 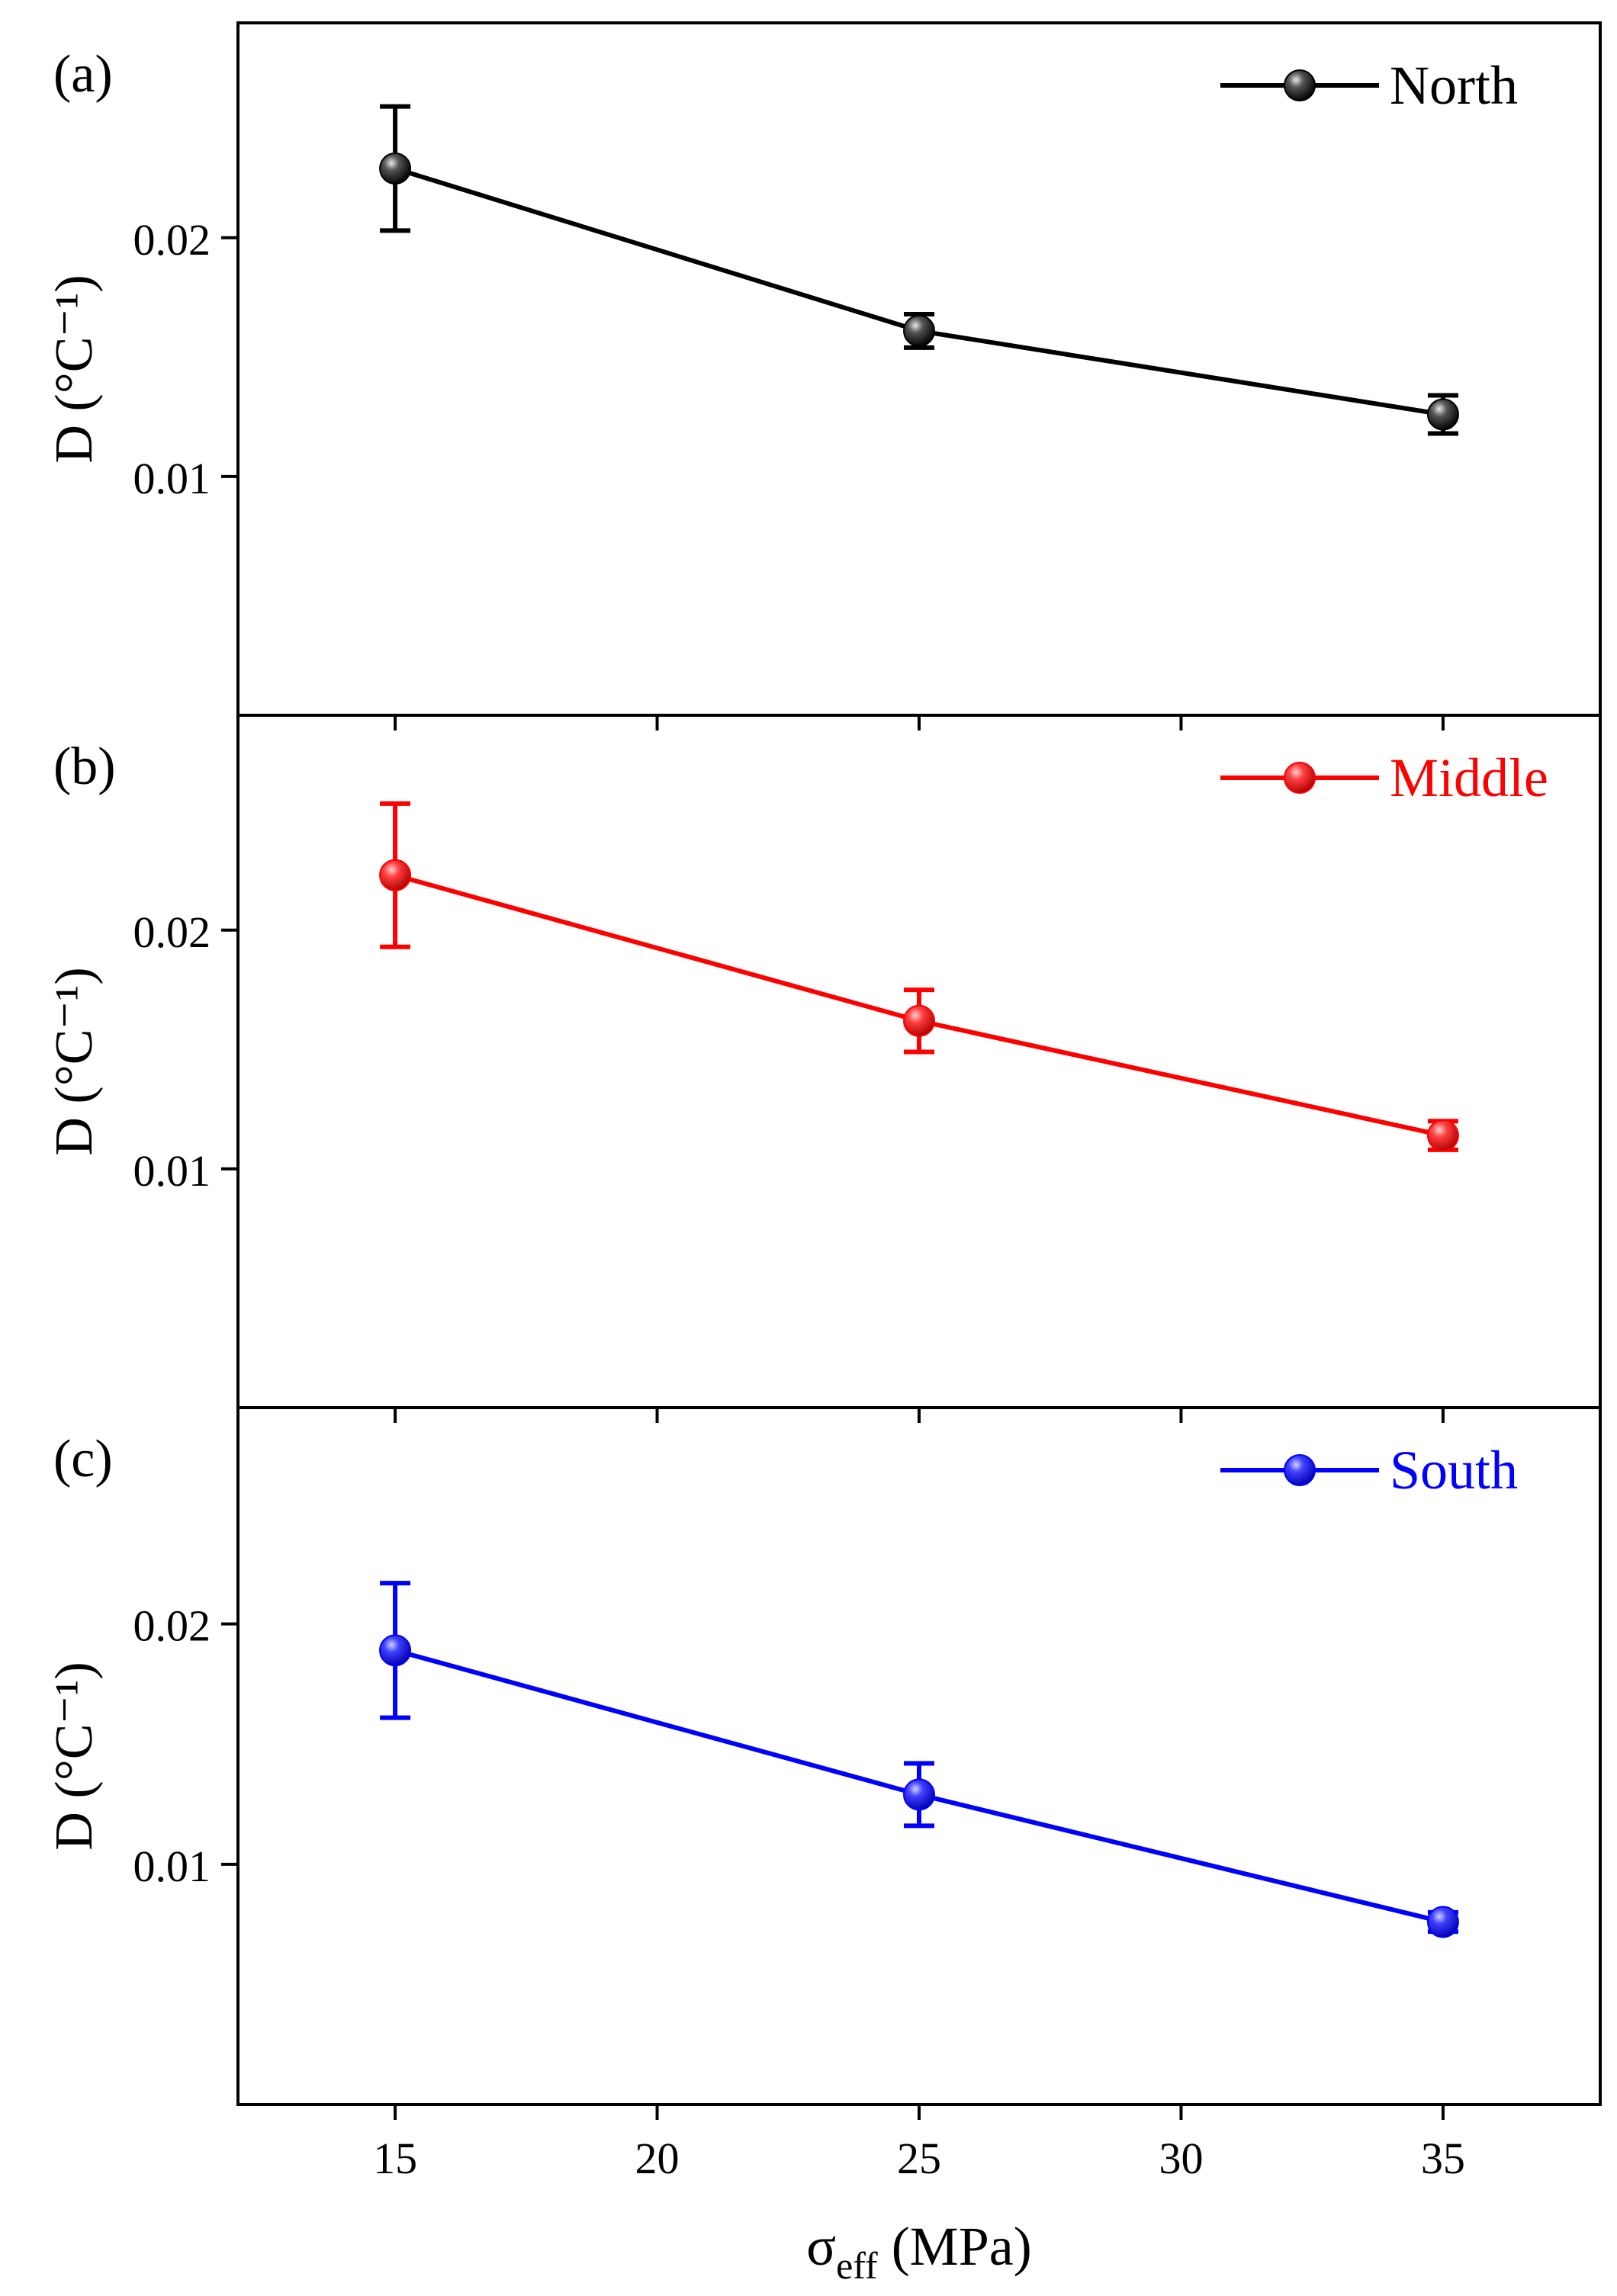 I want to click on x-tick-label: 35, so click(x=1443, y=2158).